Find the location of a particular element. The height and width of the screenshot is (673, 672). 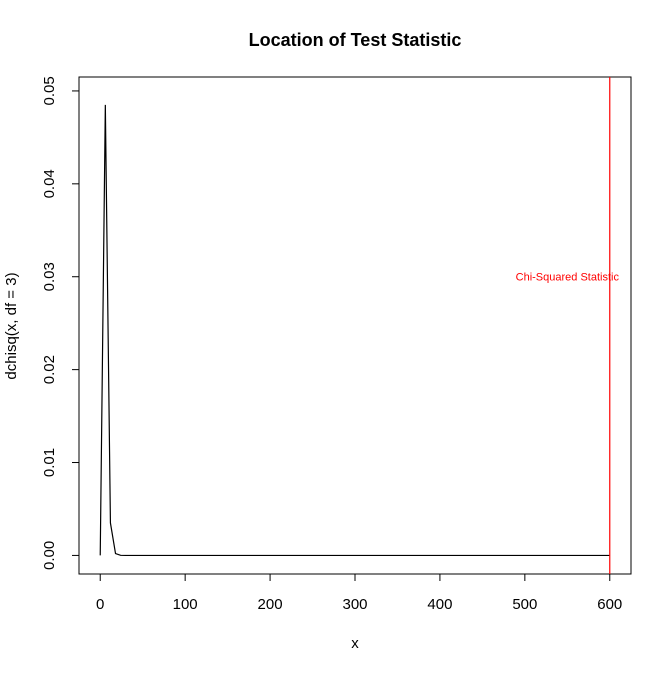

y-tick-label: 0.00 is located at coordinates (49, 555).